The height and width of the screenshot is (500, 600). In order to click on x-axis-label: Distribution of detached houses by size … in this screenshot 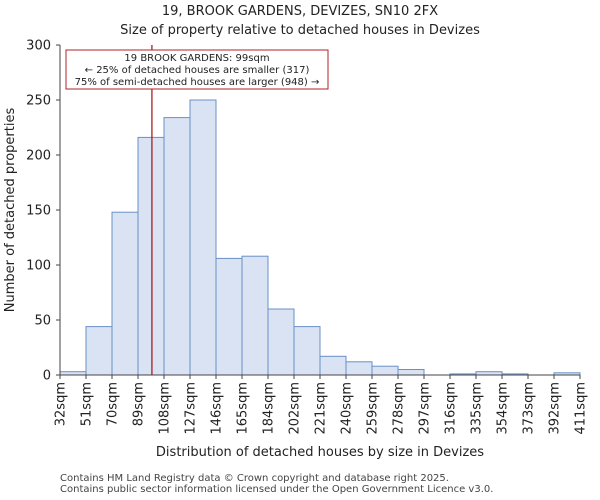, I will do `click(320, 452)`.